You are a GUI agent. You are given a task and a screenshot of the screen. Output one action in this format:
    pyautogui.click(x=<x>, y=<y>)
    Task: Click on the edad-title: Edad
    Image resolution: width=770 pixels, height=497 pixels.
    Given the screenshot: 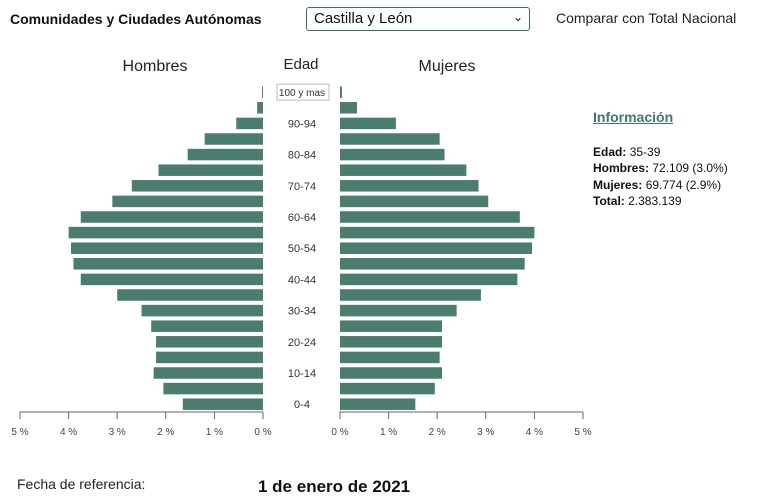 What is the action you would take?
    pyautogui.click(x=300, y=64)
    